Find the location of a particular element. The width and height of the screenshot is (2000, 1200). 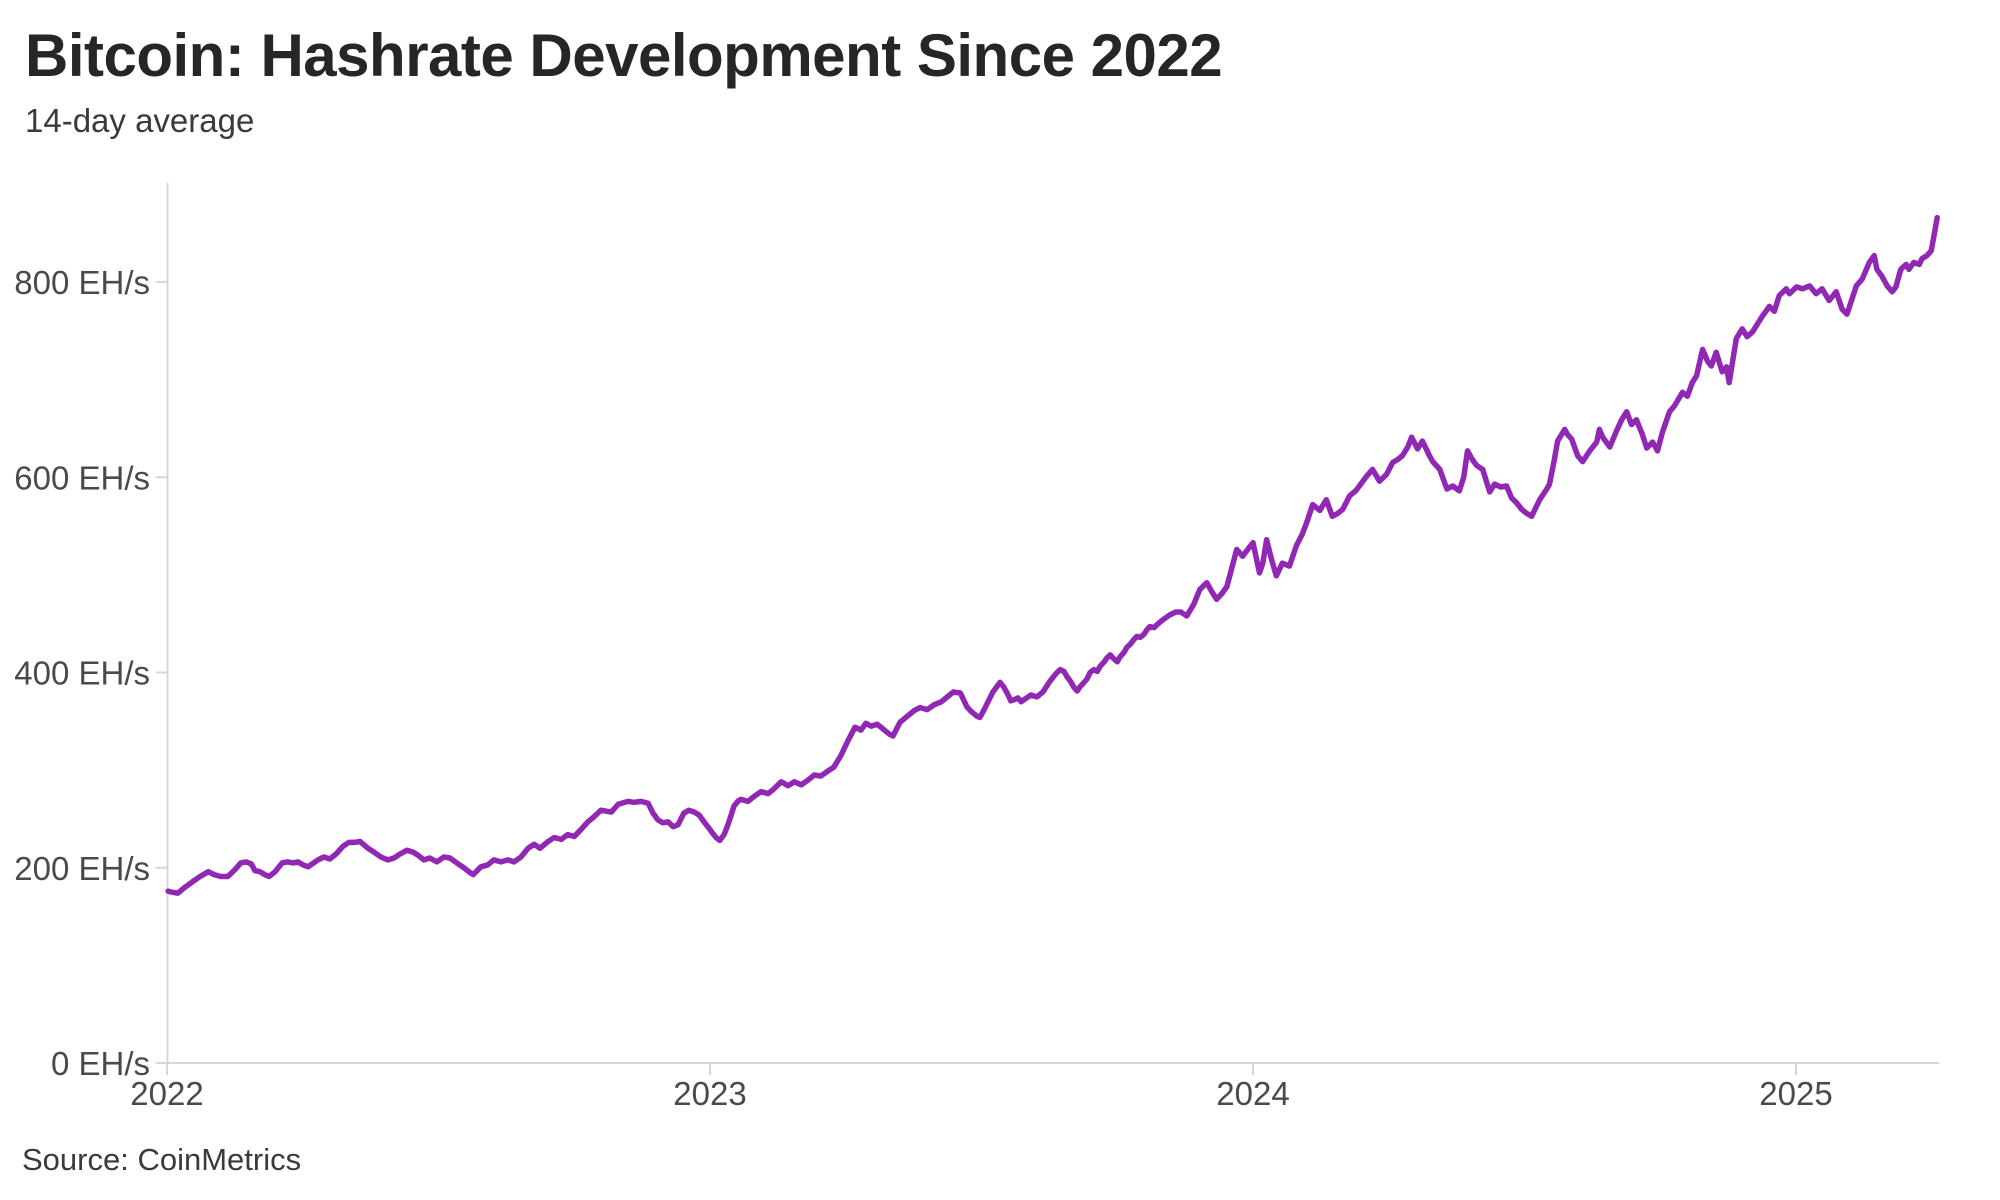

y-tick-label: 0 EH/s is located at coordinates (100, 1063).